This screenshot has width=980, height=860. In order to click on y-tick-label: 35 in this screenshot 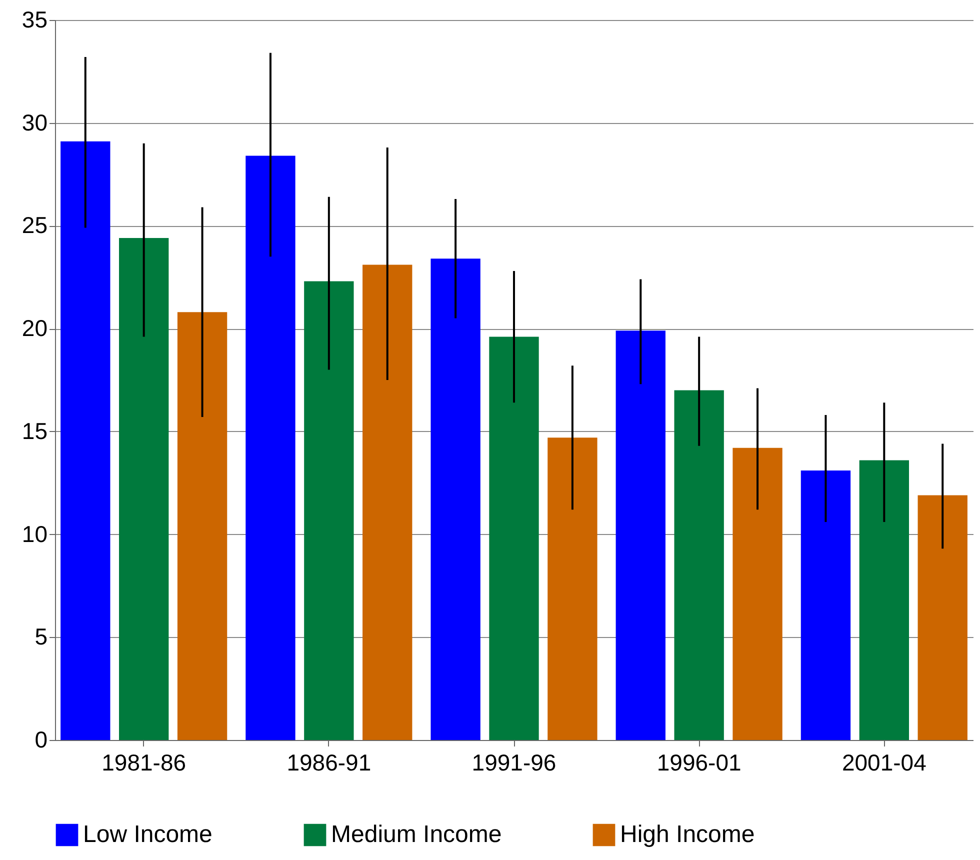, I will do `click(35, 19)`.